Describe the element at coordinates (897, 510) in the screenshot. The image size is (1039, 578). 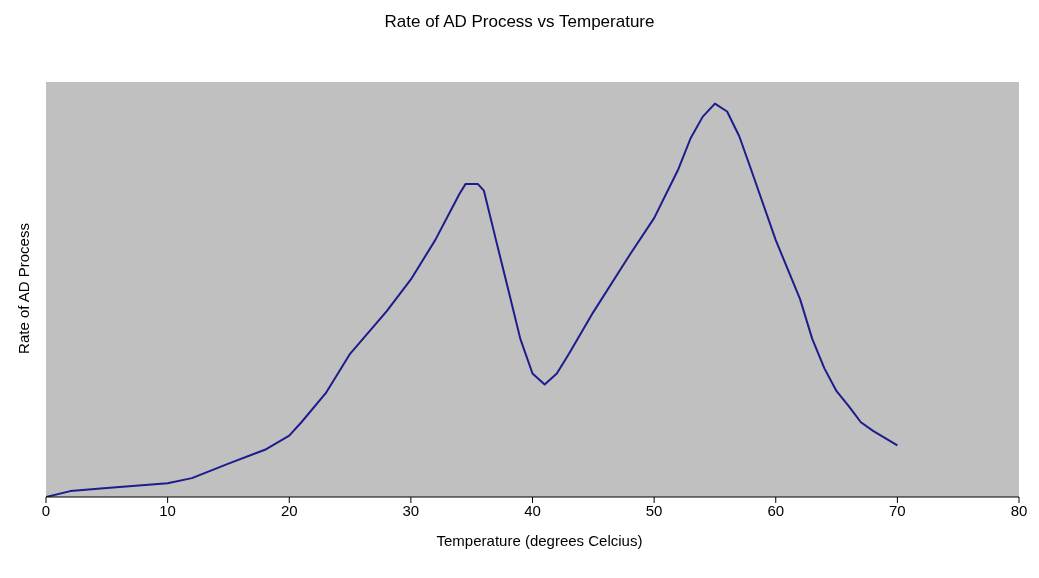
I see `x-tick-label: 70` at that location.